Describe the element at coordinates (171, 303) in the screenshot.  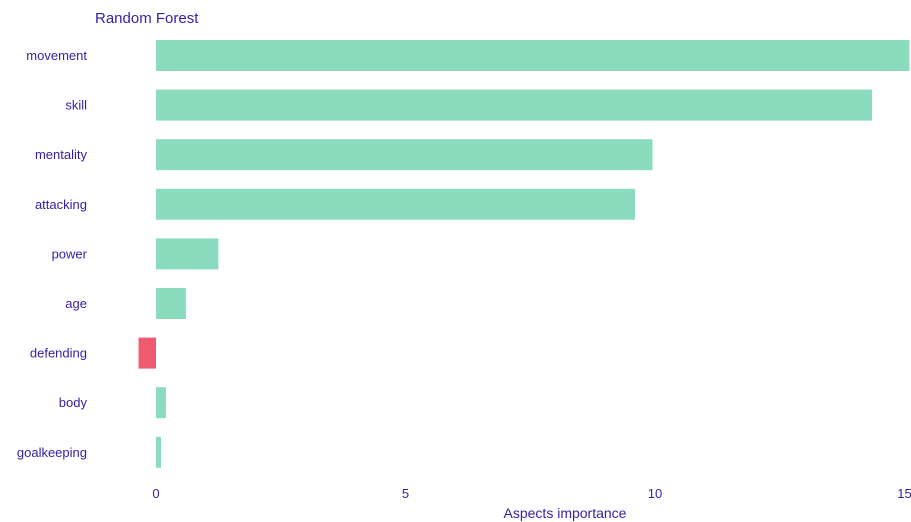
I see `bar-age` at that location.